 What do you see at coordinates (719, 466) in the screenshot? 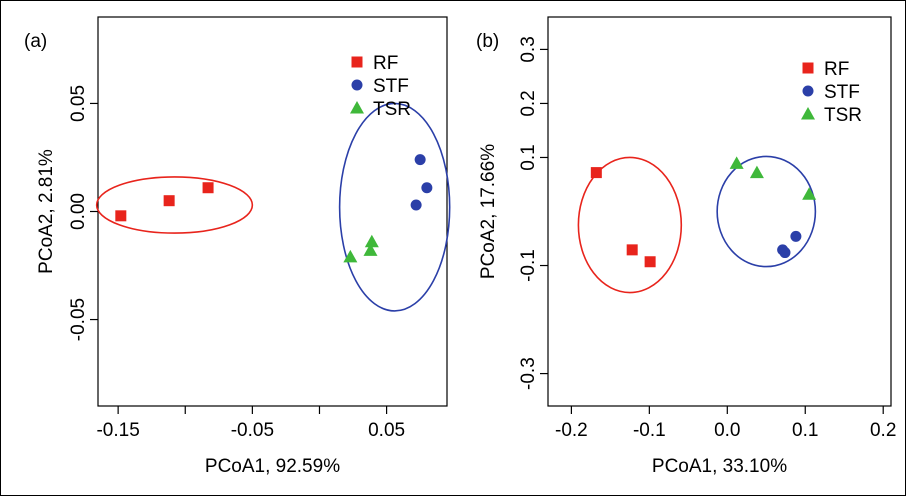
I see `x-axis-label: PCoA1, 33.10%` at bounding box center [719, 466].